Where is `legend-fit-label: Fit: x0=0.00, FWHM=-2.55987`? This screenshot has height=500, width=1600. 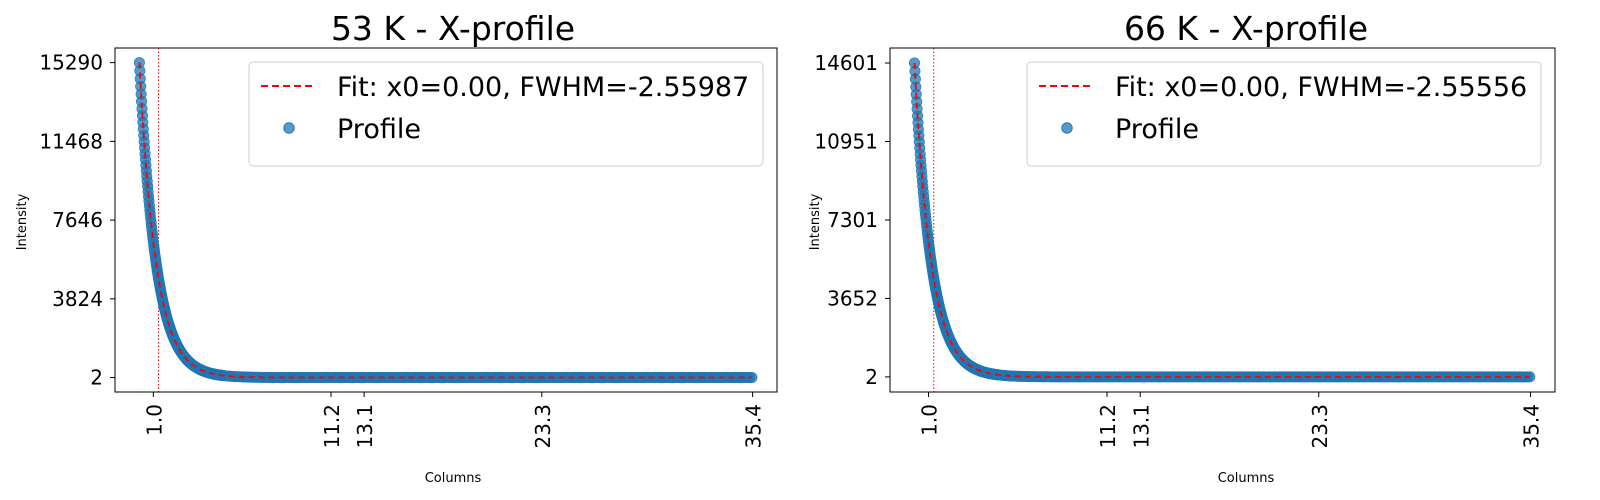
legend-fit-label: Fit: x0=0.00, FWHM=-2.55987 is located at coordinates (543, 87).